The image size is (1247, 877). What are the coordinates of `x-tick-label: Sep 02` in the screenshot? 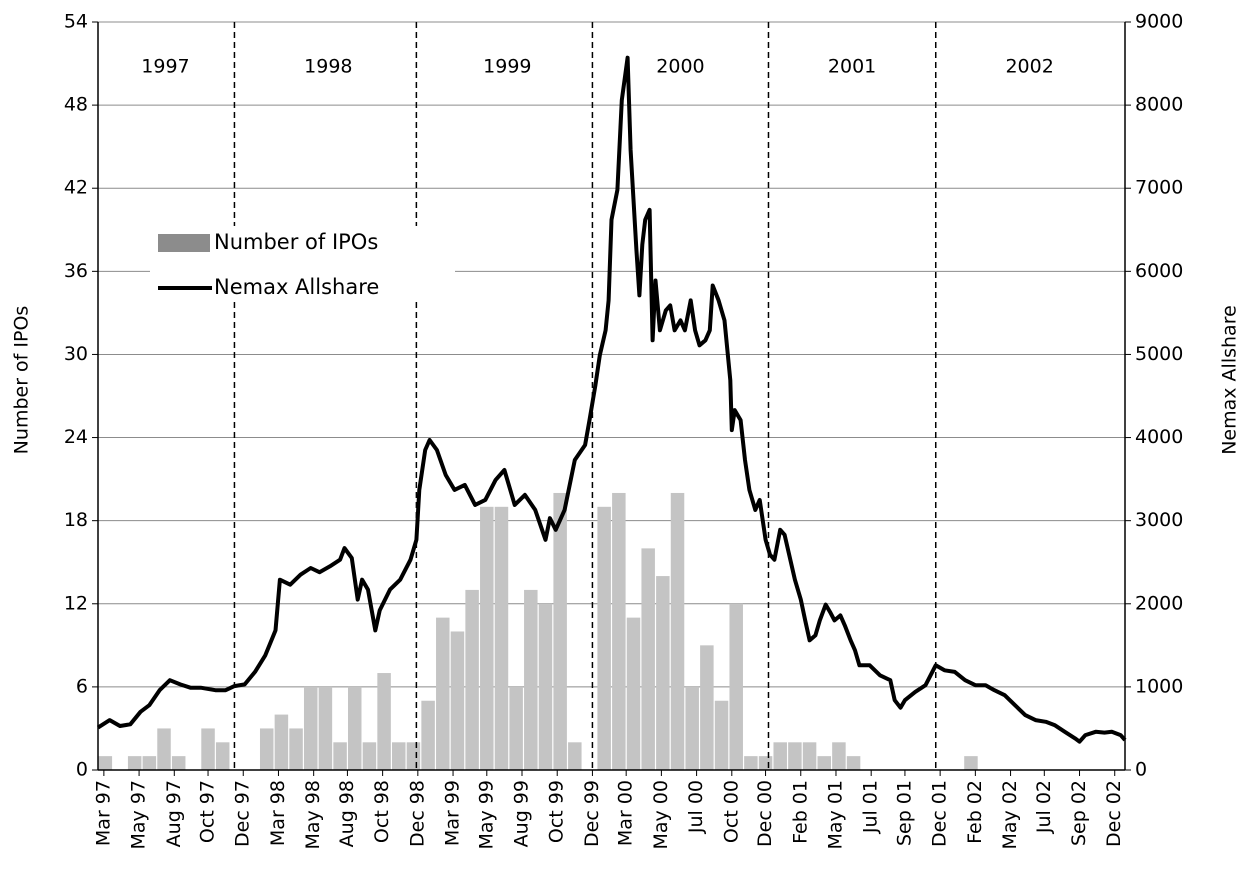 It's located at (1079, 813).